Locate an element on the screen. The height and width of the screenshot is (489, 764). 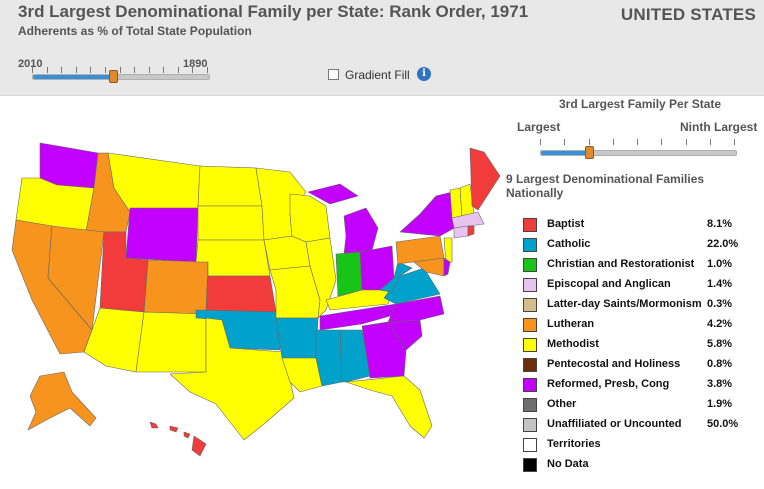
state-maine is located at coordinates (484, 179).